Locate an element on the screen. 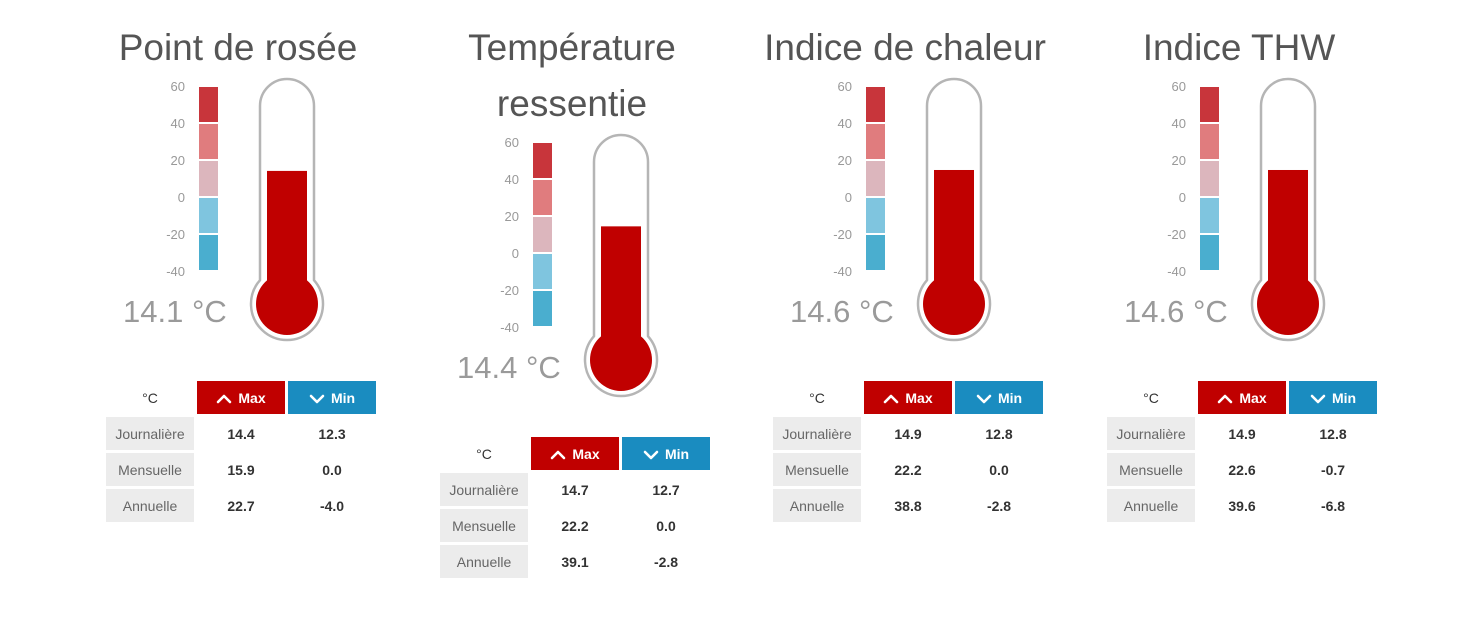  max-value: 38.8 is located at coordinates (908, 505).